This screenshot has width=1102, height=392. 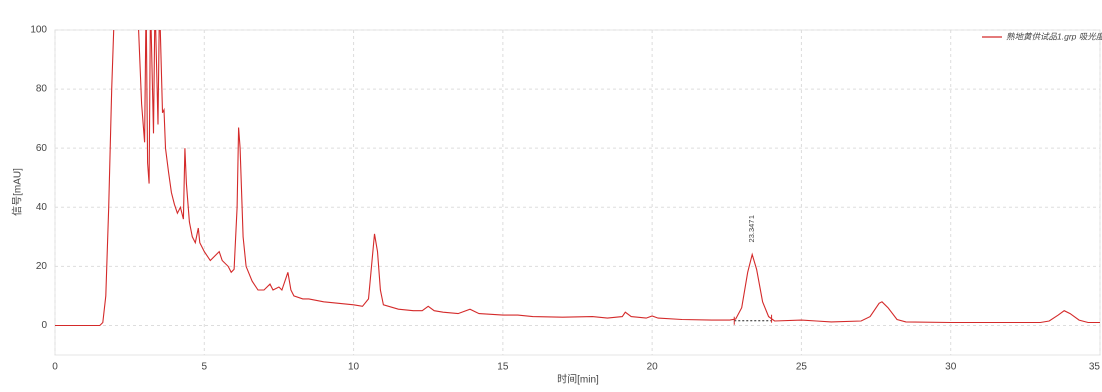 I want to click on x-tick-label: 10, so click(x=354, y=367).